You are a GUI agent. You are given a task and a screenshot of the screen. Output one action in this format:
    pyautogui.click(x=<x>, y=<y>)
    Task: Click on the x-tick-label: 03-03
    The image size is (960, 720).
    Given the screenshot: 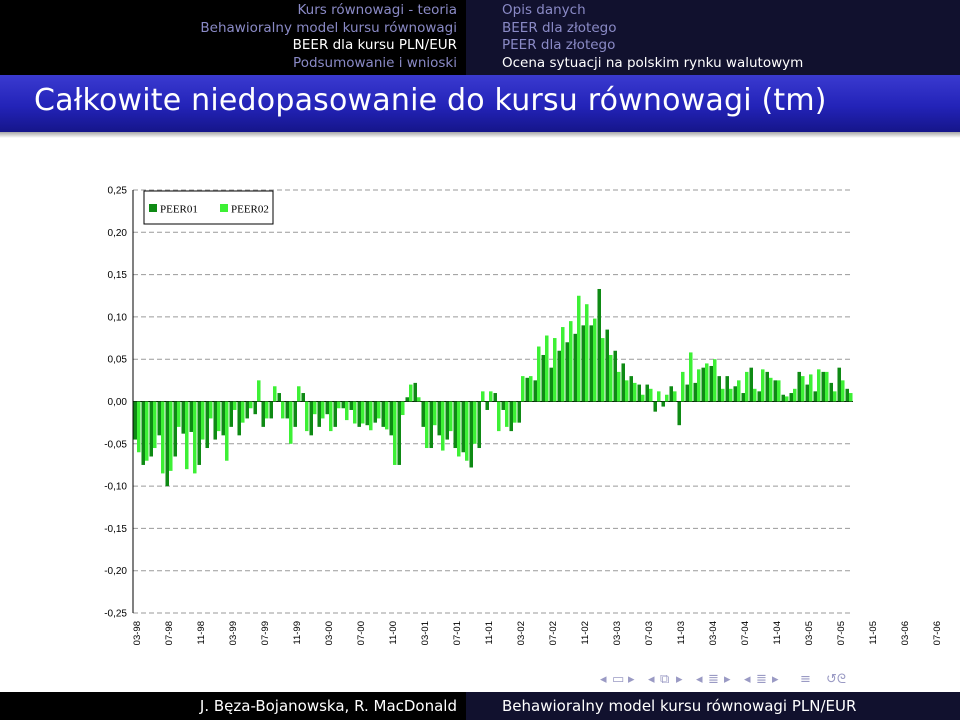 What is the action you would take?
    pyautogui.click(x=617, y=633)
    